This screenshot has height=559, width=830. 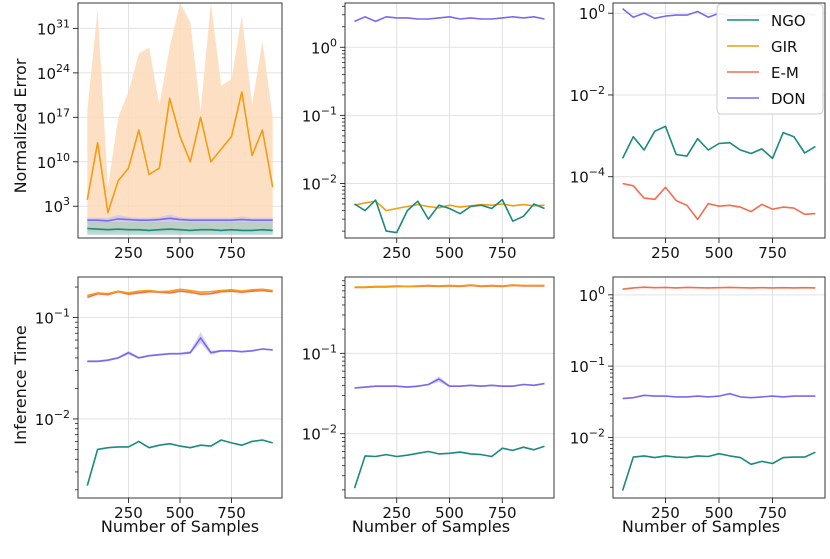 I want to click on series-group-p11, so click(x=449, y=386).